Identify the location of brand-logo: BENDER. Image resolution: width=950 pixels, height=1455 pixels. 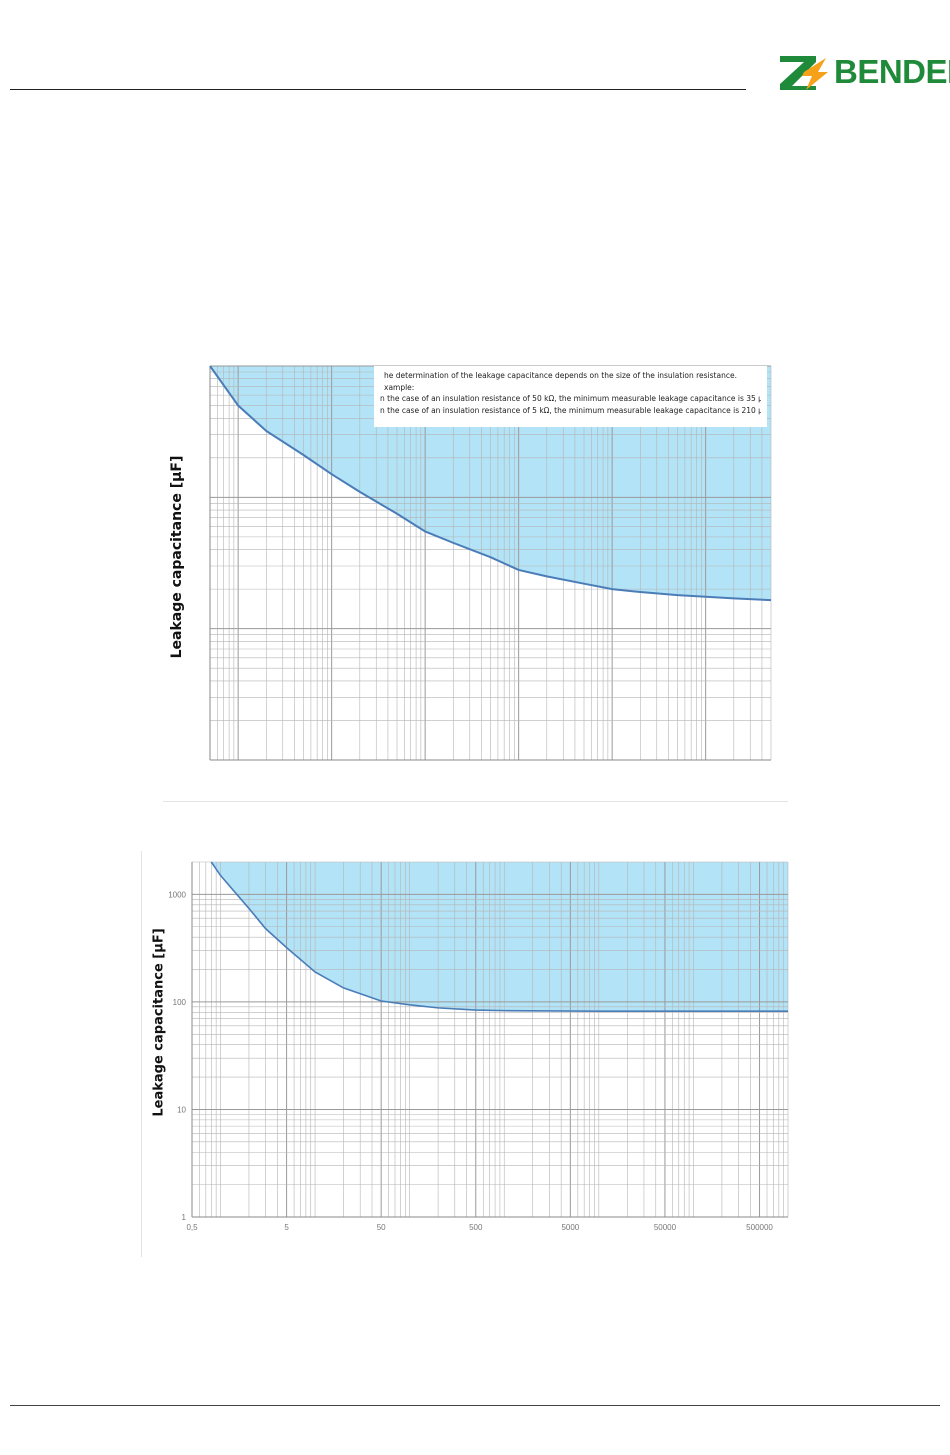
(864, 73).